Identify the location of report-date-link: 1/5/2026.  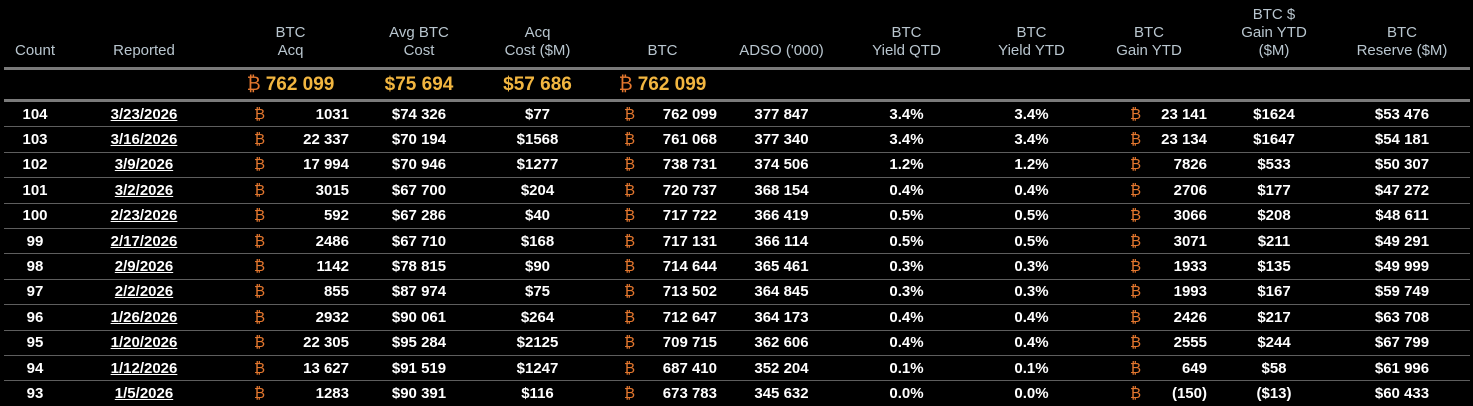
(144, 393).